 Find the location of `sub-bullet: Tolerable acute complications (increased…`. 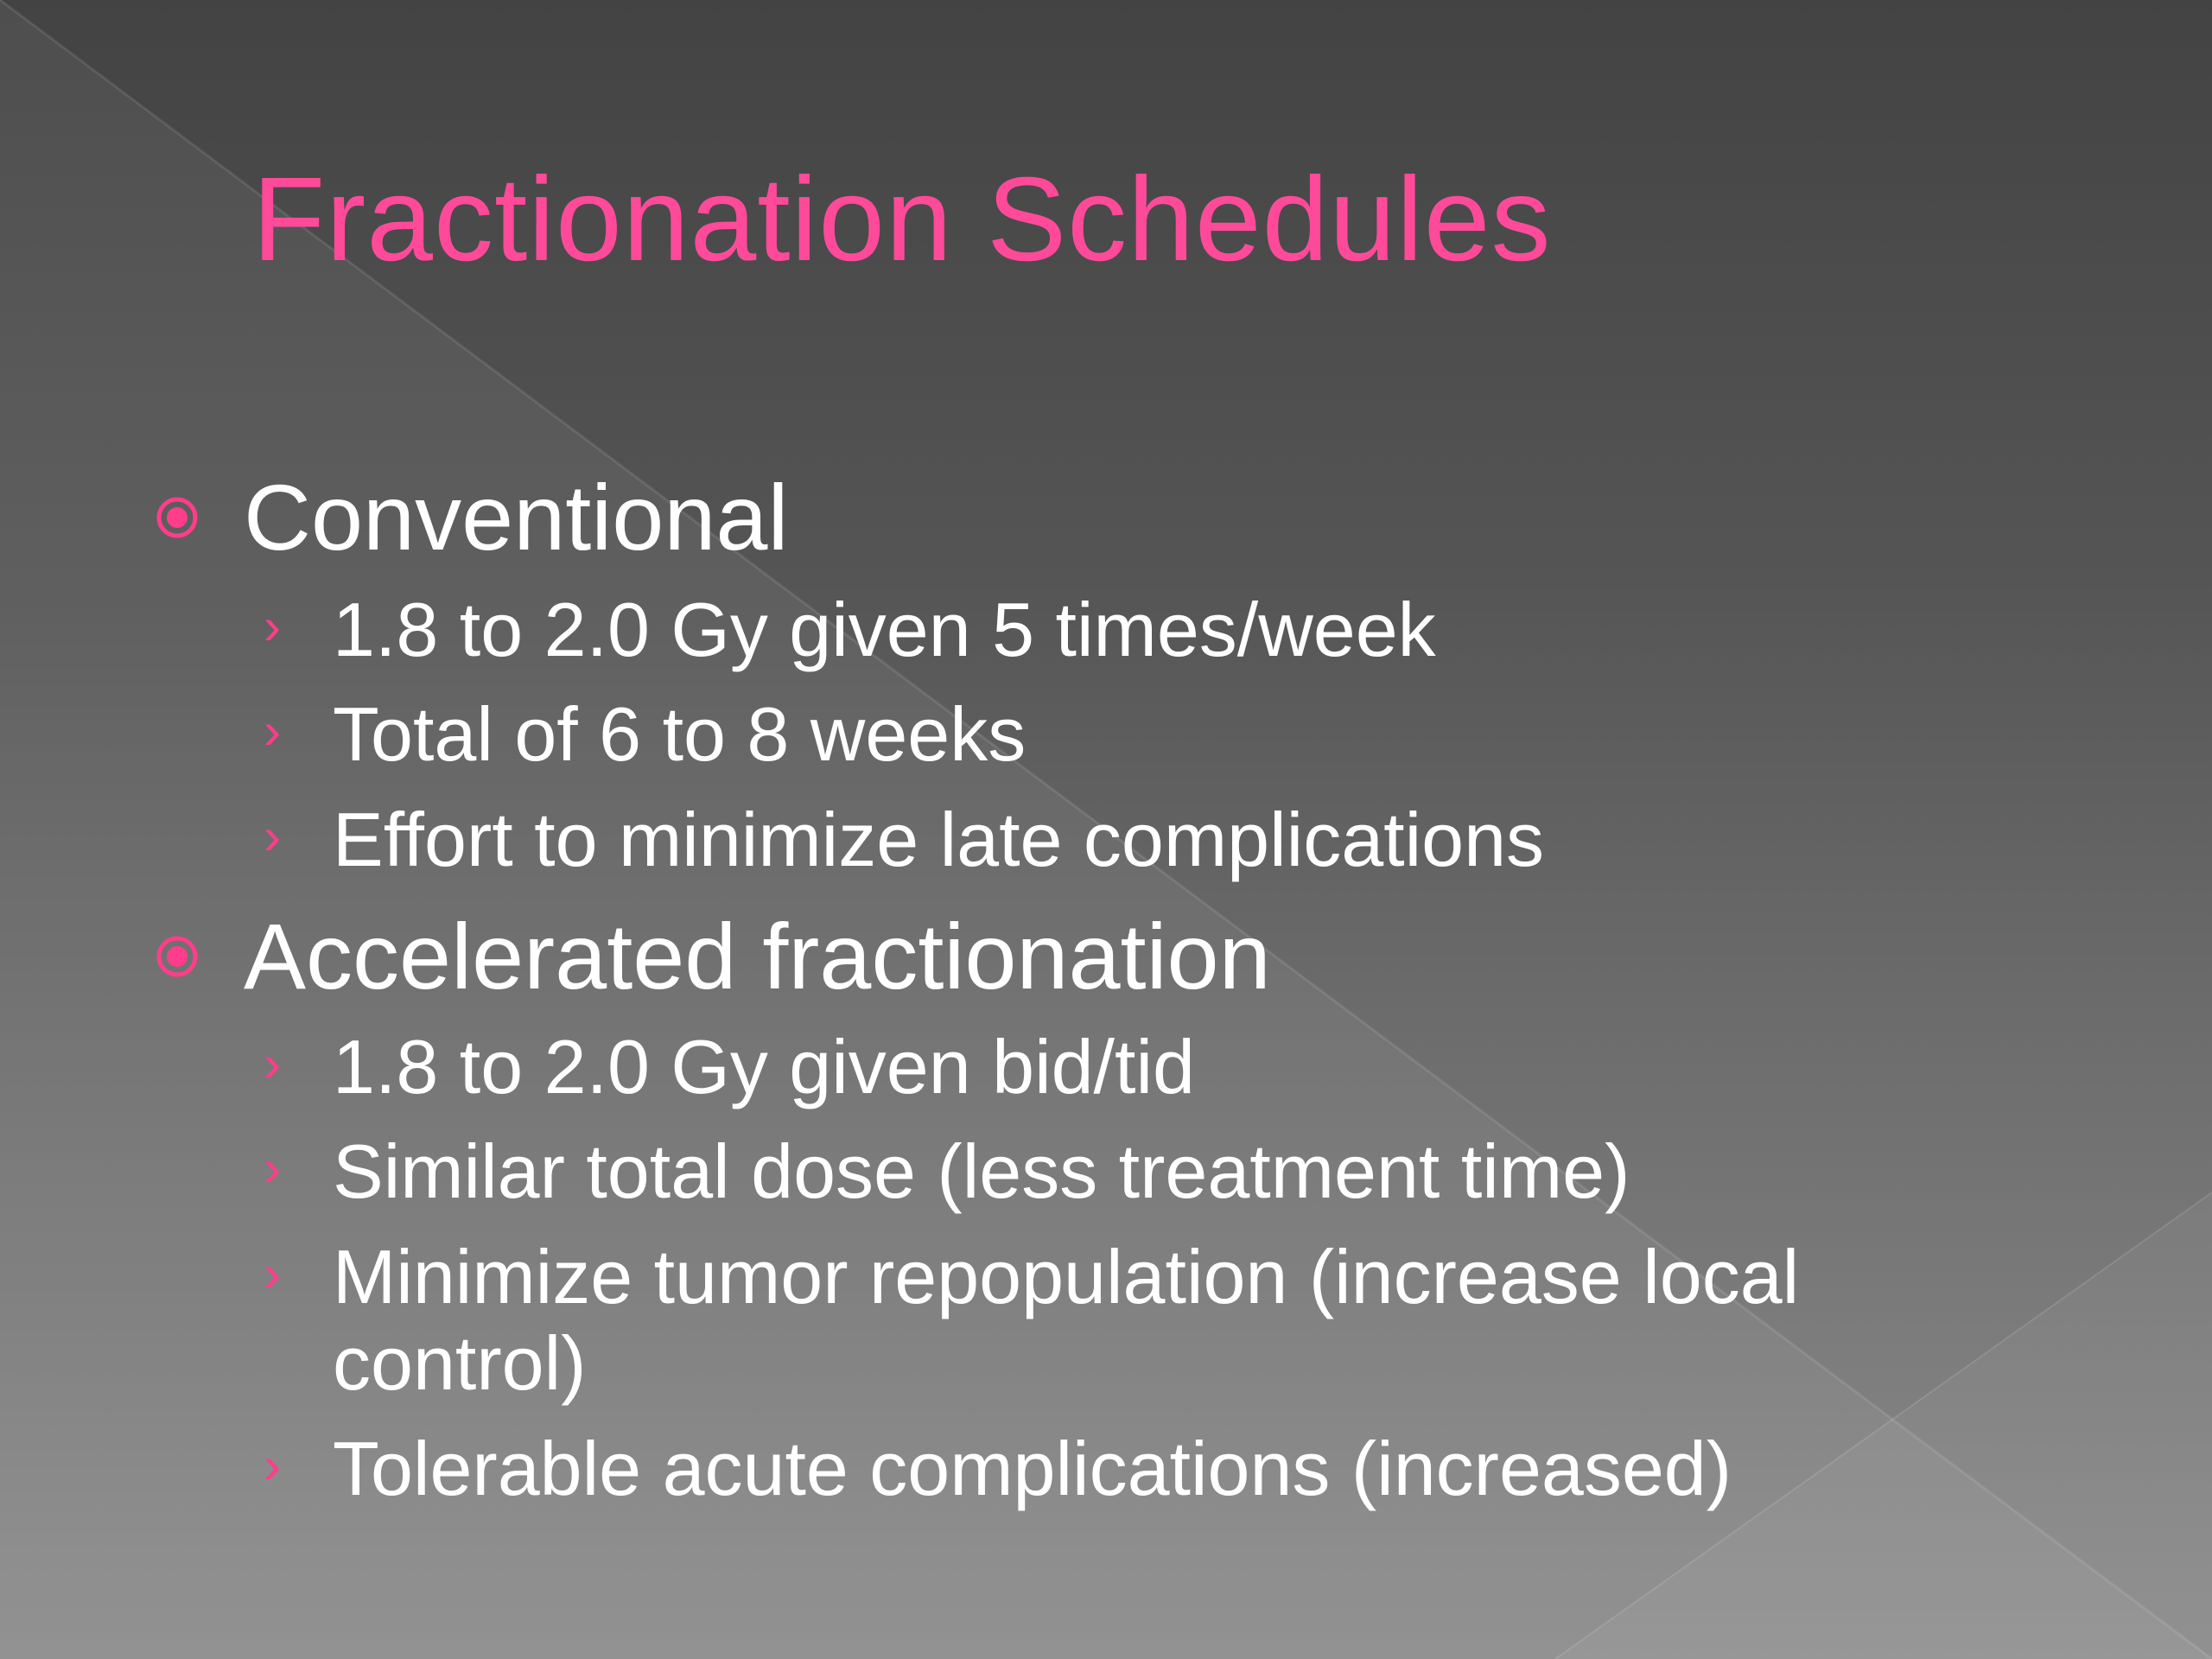

sub-bullet: Tolerable acute complications (increased… is located at coordinates (1032, 1468).